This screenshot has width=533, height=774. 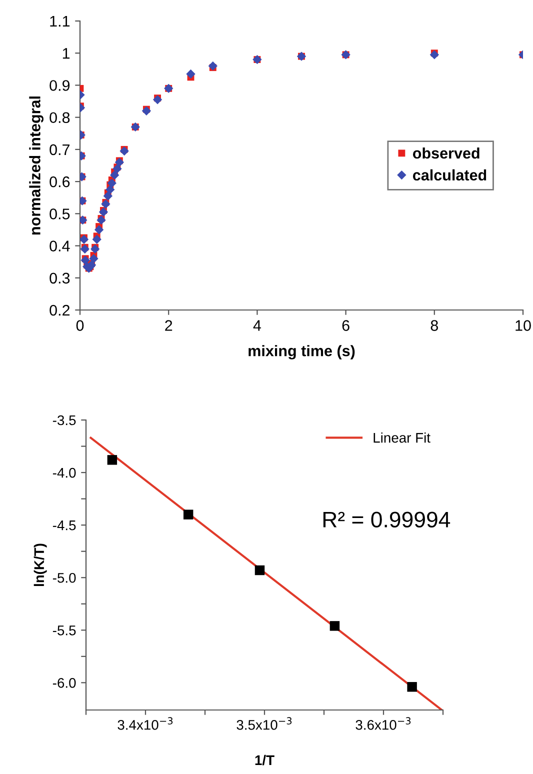 What do you see at coordinates (301, 352) in the screenshot?
I see `x-axis-title: mixing time (s)` at bounding box center [301, 352].